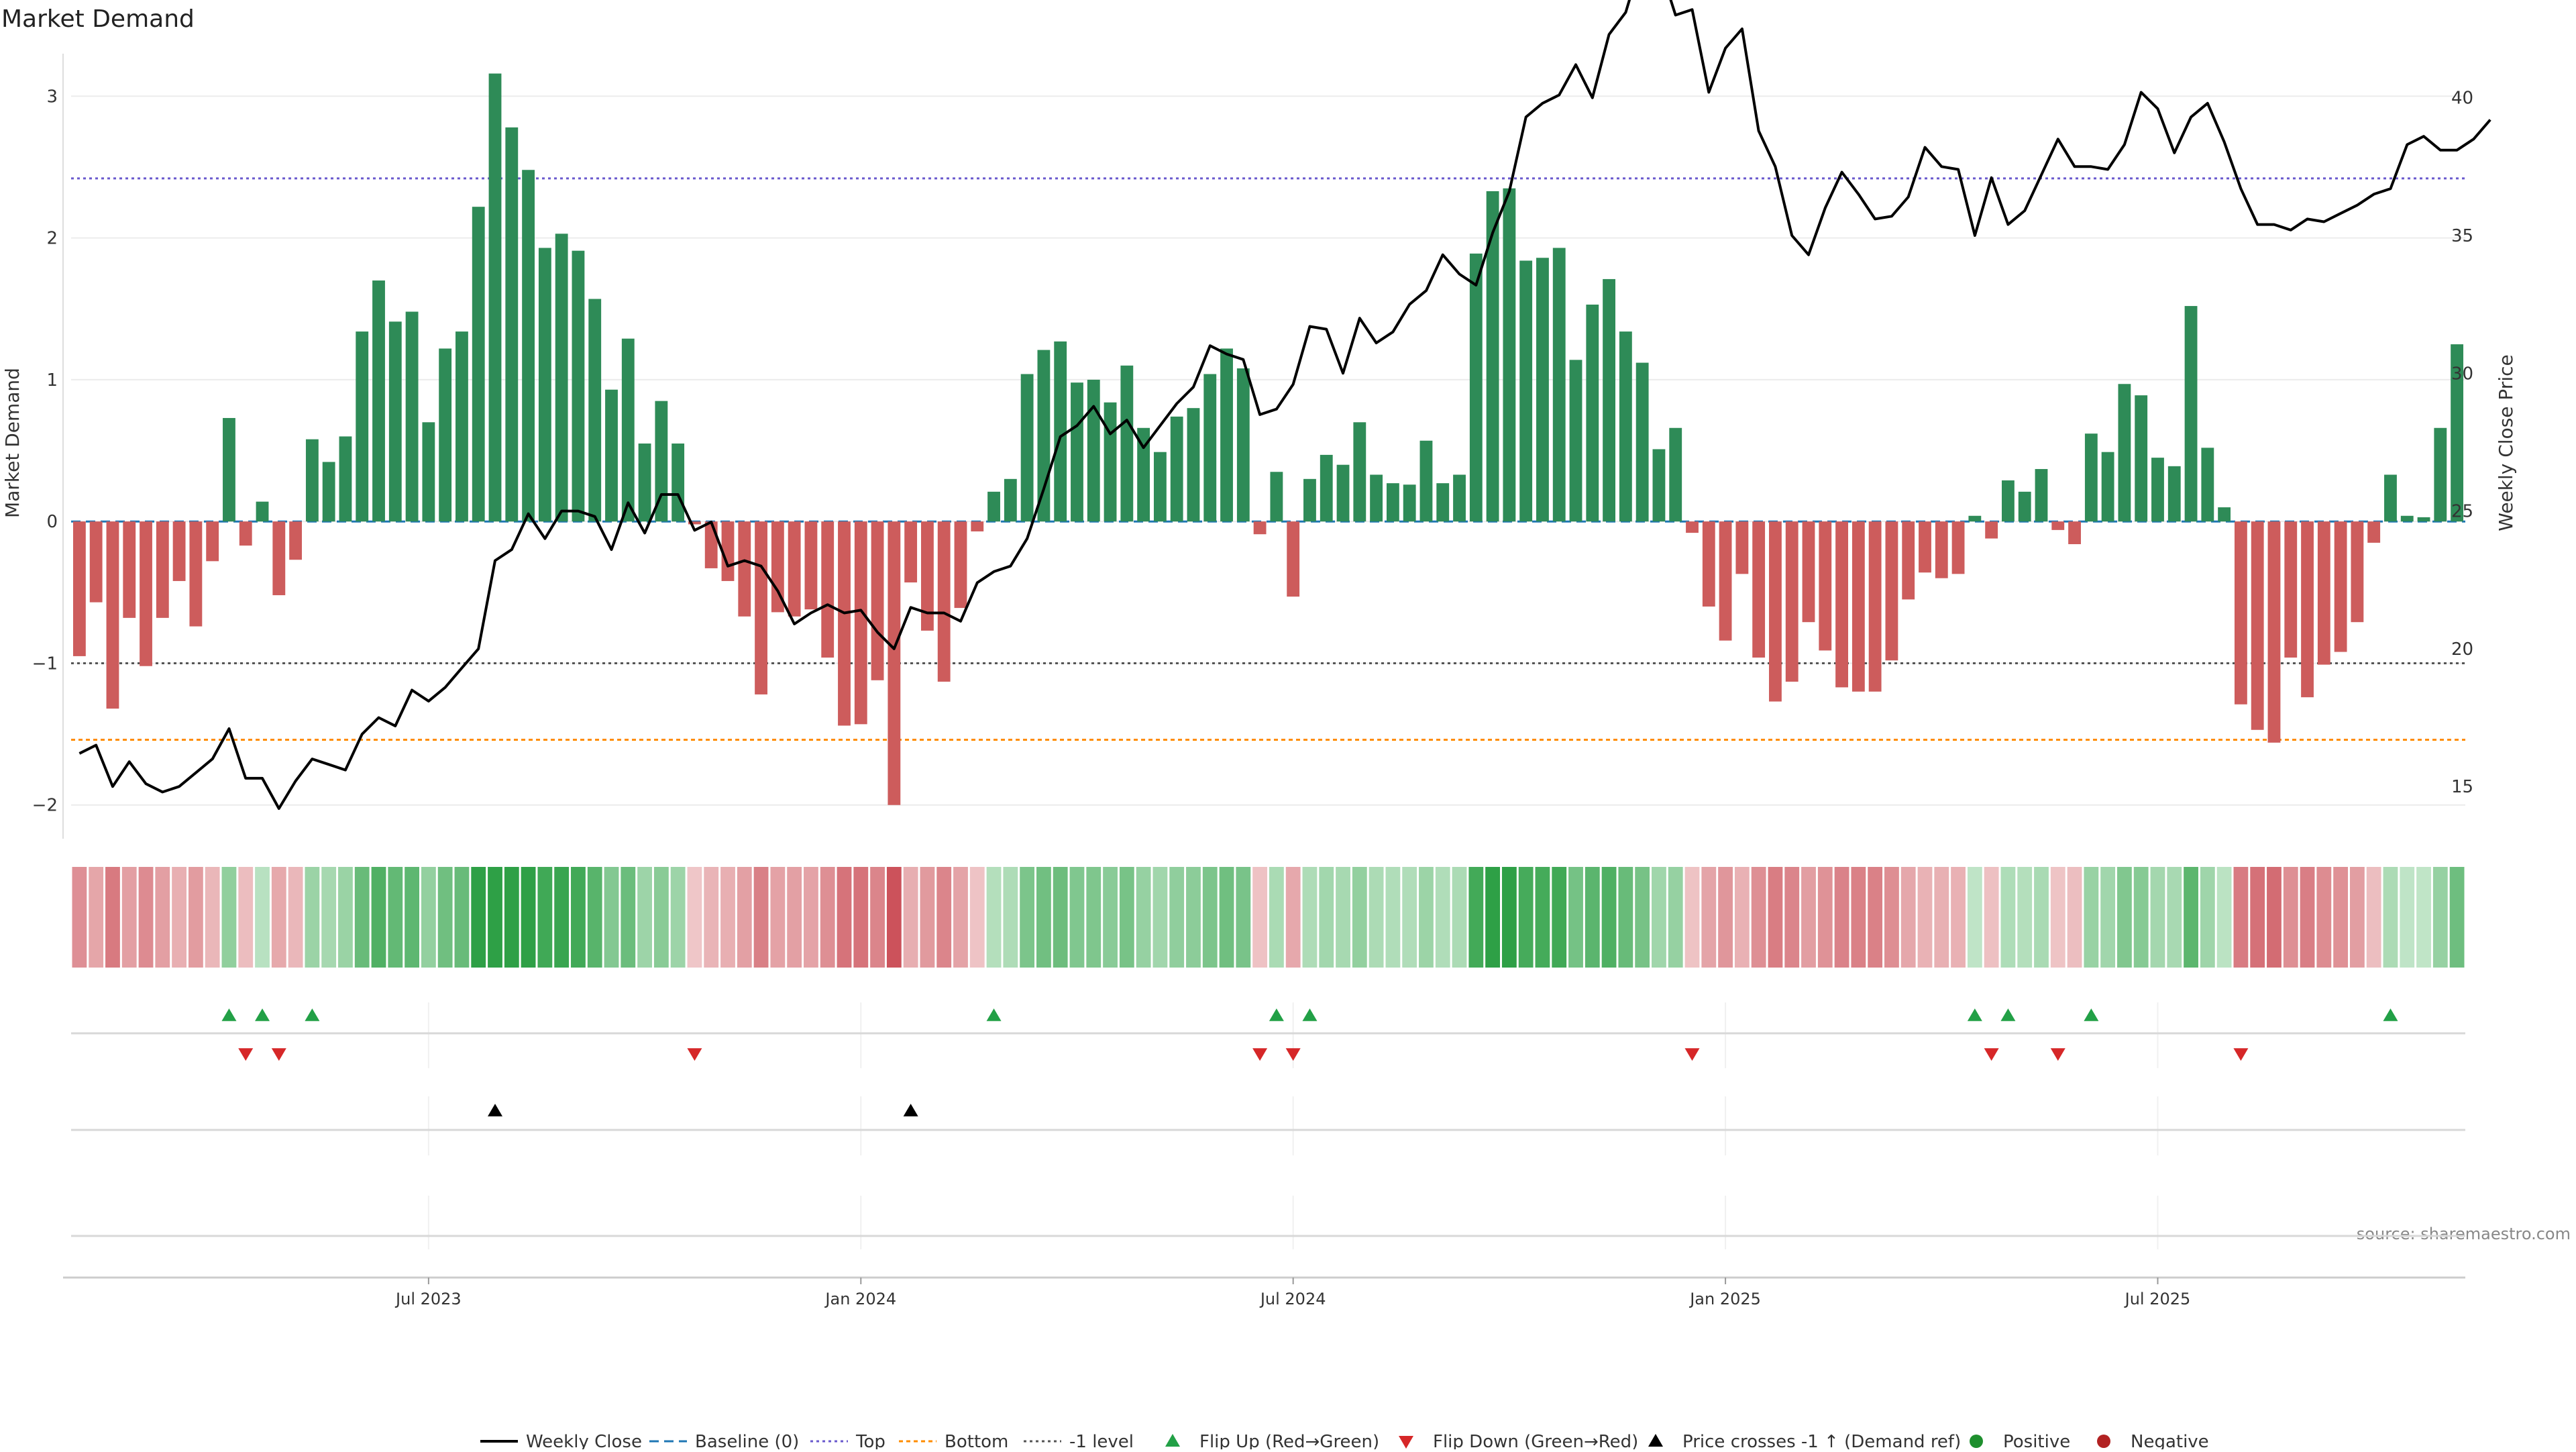 The height and width of the screenshot is (1452, 2576). What do you see at coordinates (98, 19) in the screenshot?
I see `chart-title: Market Demand` at bounding box center [98, 19].